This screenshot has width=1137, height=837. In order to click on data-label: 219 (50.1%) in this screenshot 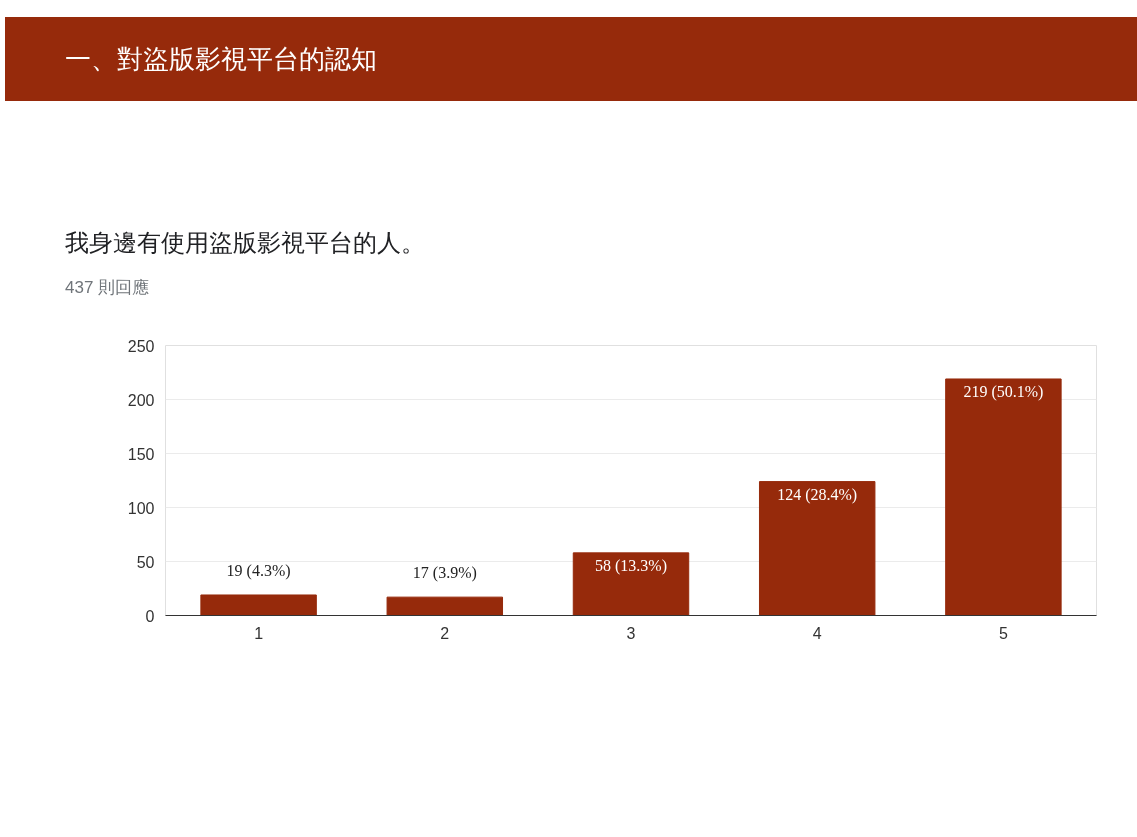, I will do `click(1003, 391)`.